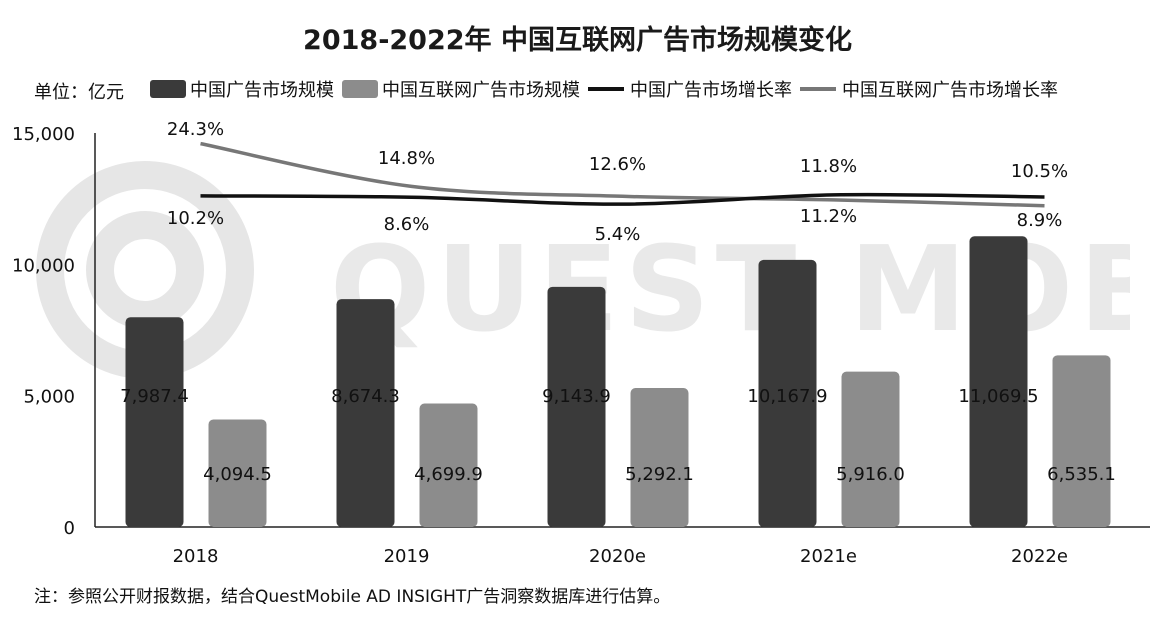 Image resolution: width=1155 pixels, height=633 pixels. What do you see at coordinates (659, 474) in the screenshot?
I see `data-label-internet-size: 5,292.1` at bounding box center [659, 474].